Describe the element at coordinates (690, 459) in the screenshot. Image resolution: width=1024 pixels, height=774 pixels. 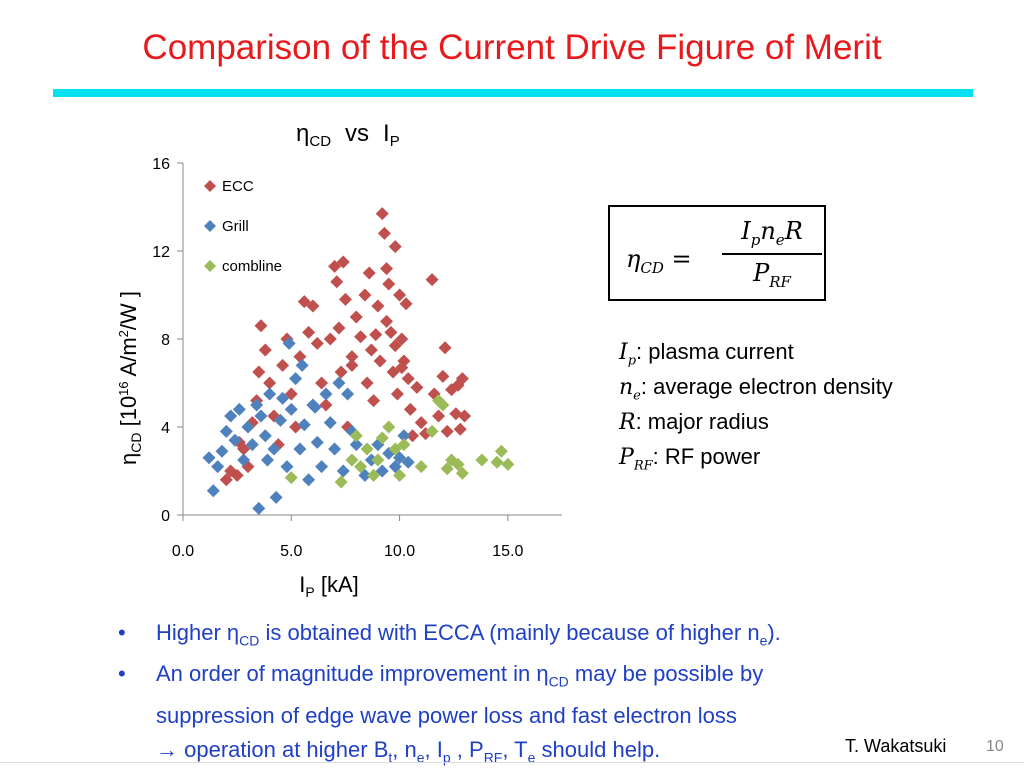
I see `definition-row: PRF: RF power` at that location.